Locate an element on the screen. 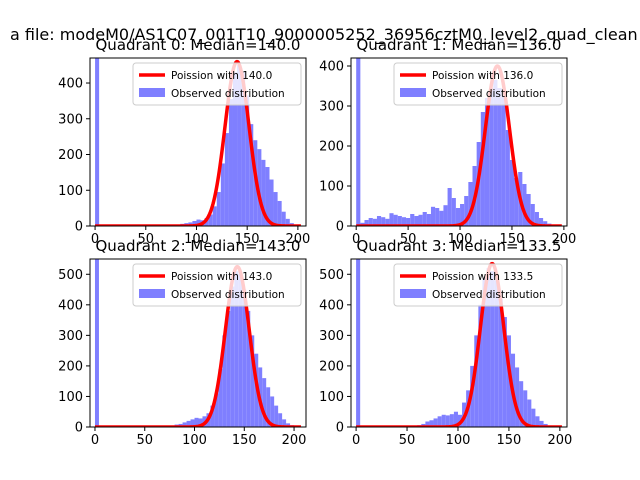  y-tick-label: 200 is located at coordinates (70, 366).